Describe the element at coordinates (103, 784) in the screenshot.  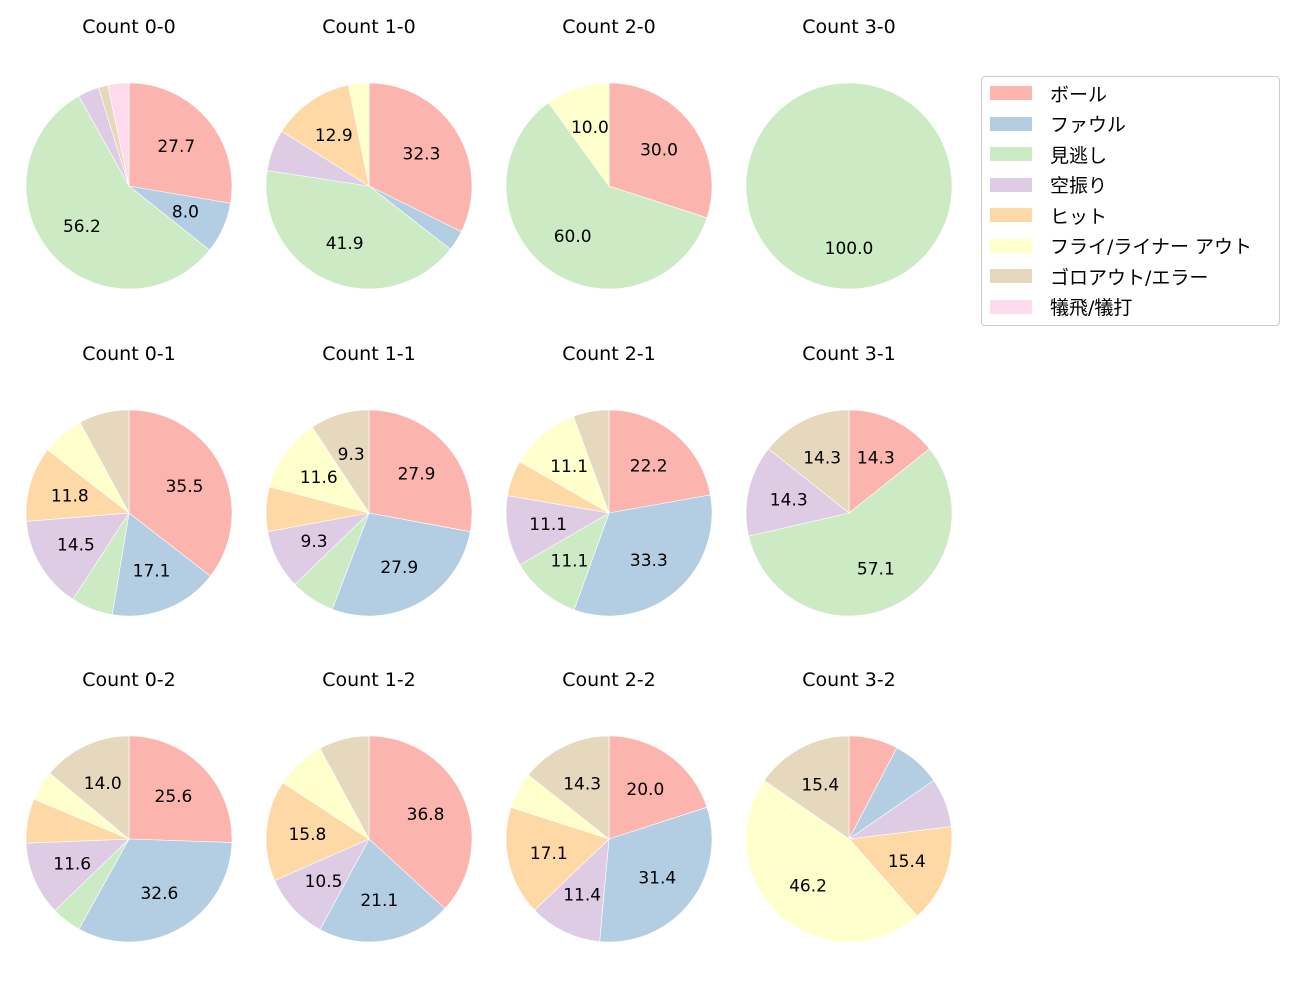
I see `slice-value-label: 14.0` at that location.